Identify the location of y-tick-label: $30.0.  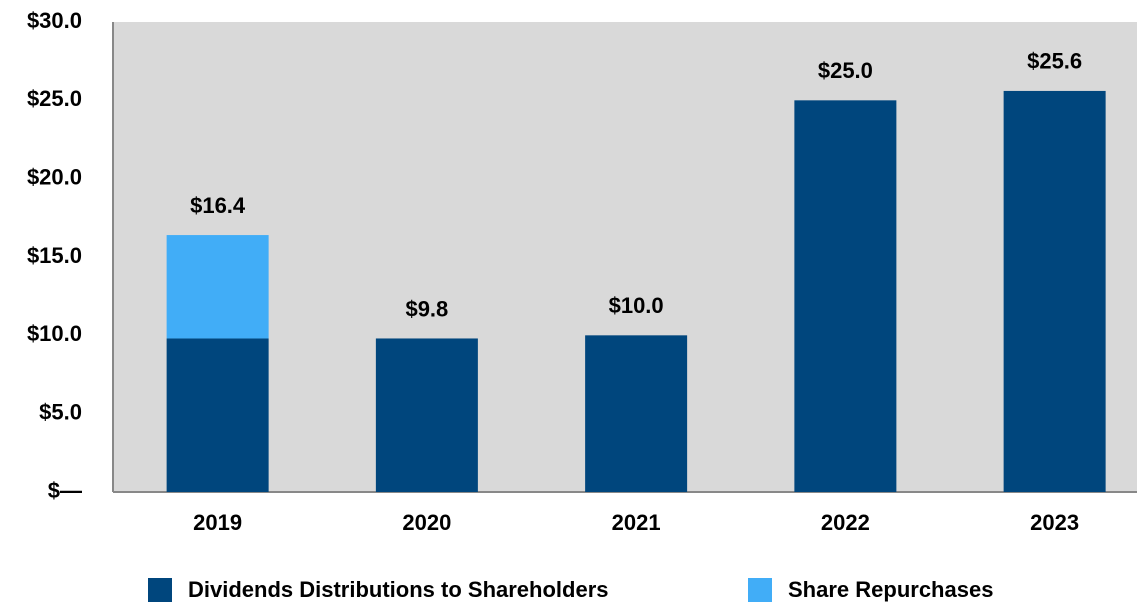
(54, 20).